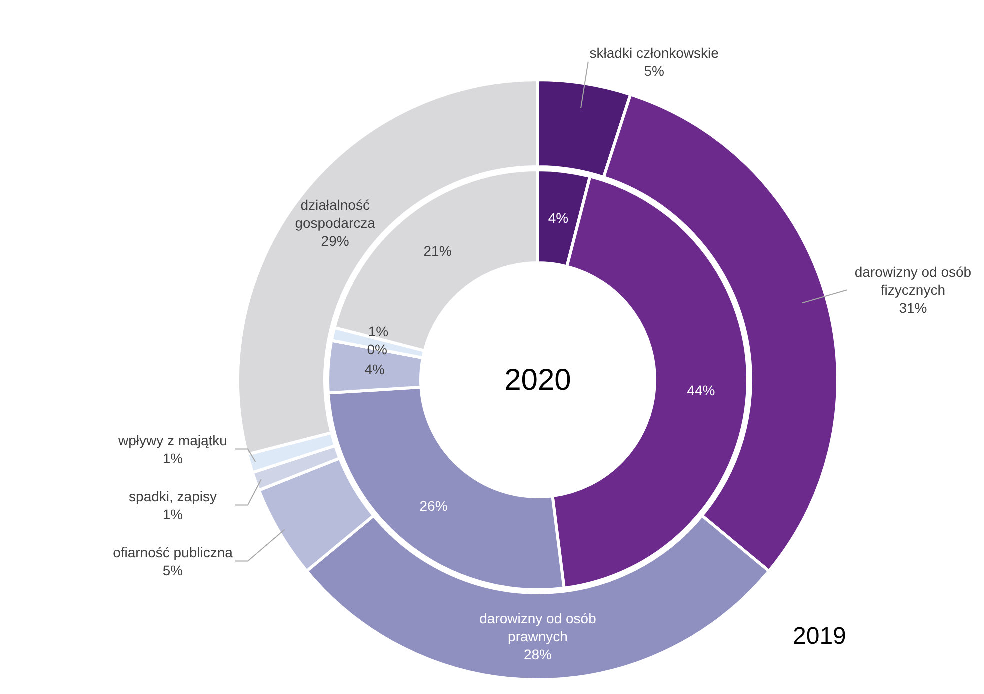  I want to click on slice-label: składki członkowskie, so click(655, 52).